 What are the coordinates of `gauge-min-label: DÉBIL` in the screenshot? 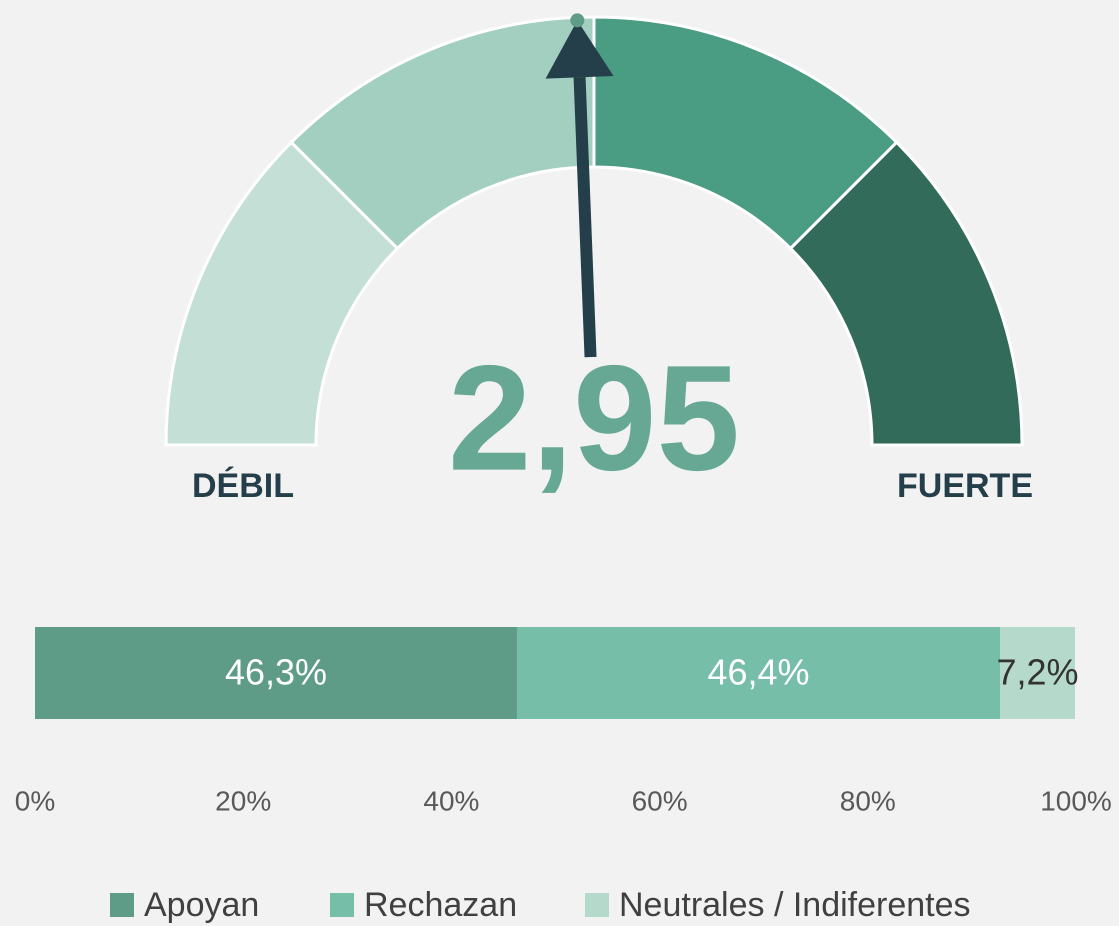 It's located at (243, 486).